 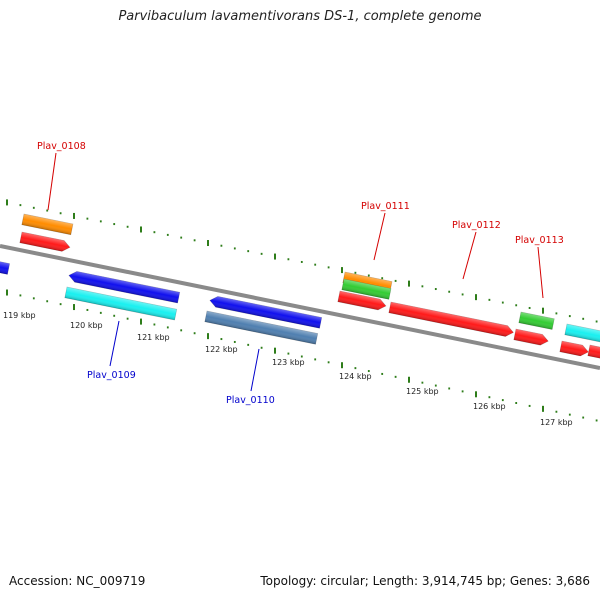 I want to click on gene-arrow-red-0112-shade, so click(x=451, y=319).